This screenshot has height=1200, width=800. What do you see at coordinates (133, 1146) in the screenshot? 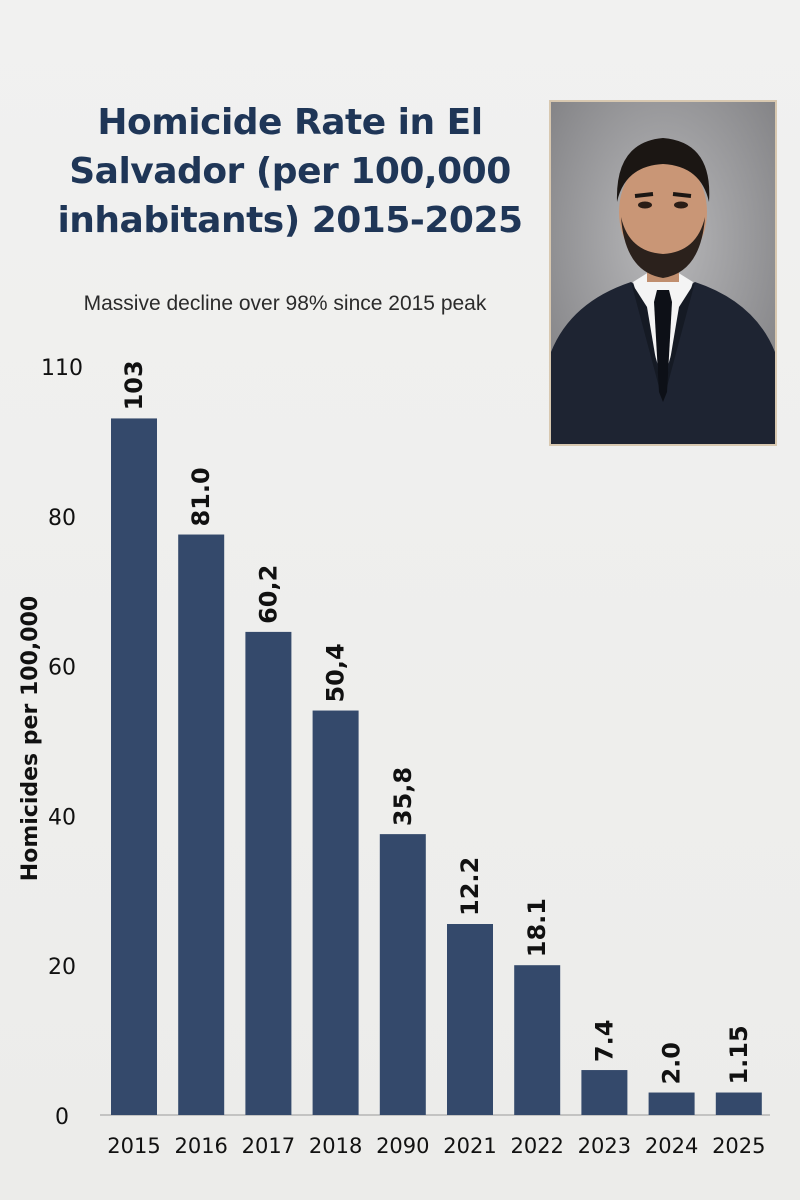
I see `x-tick-label: 2015` at bounding box center [133, 1146].